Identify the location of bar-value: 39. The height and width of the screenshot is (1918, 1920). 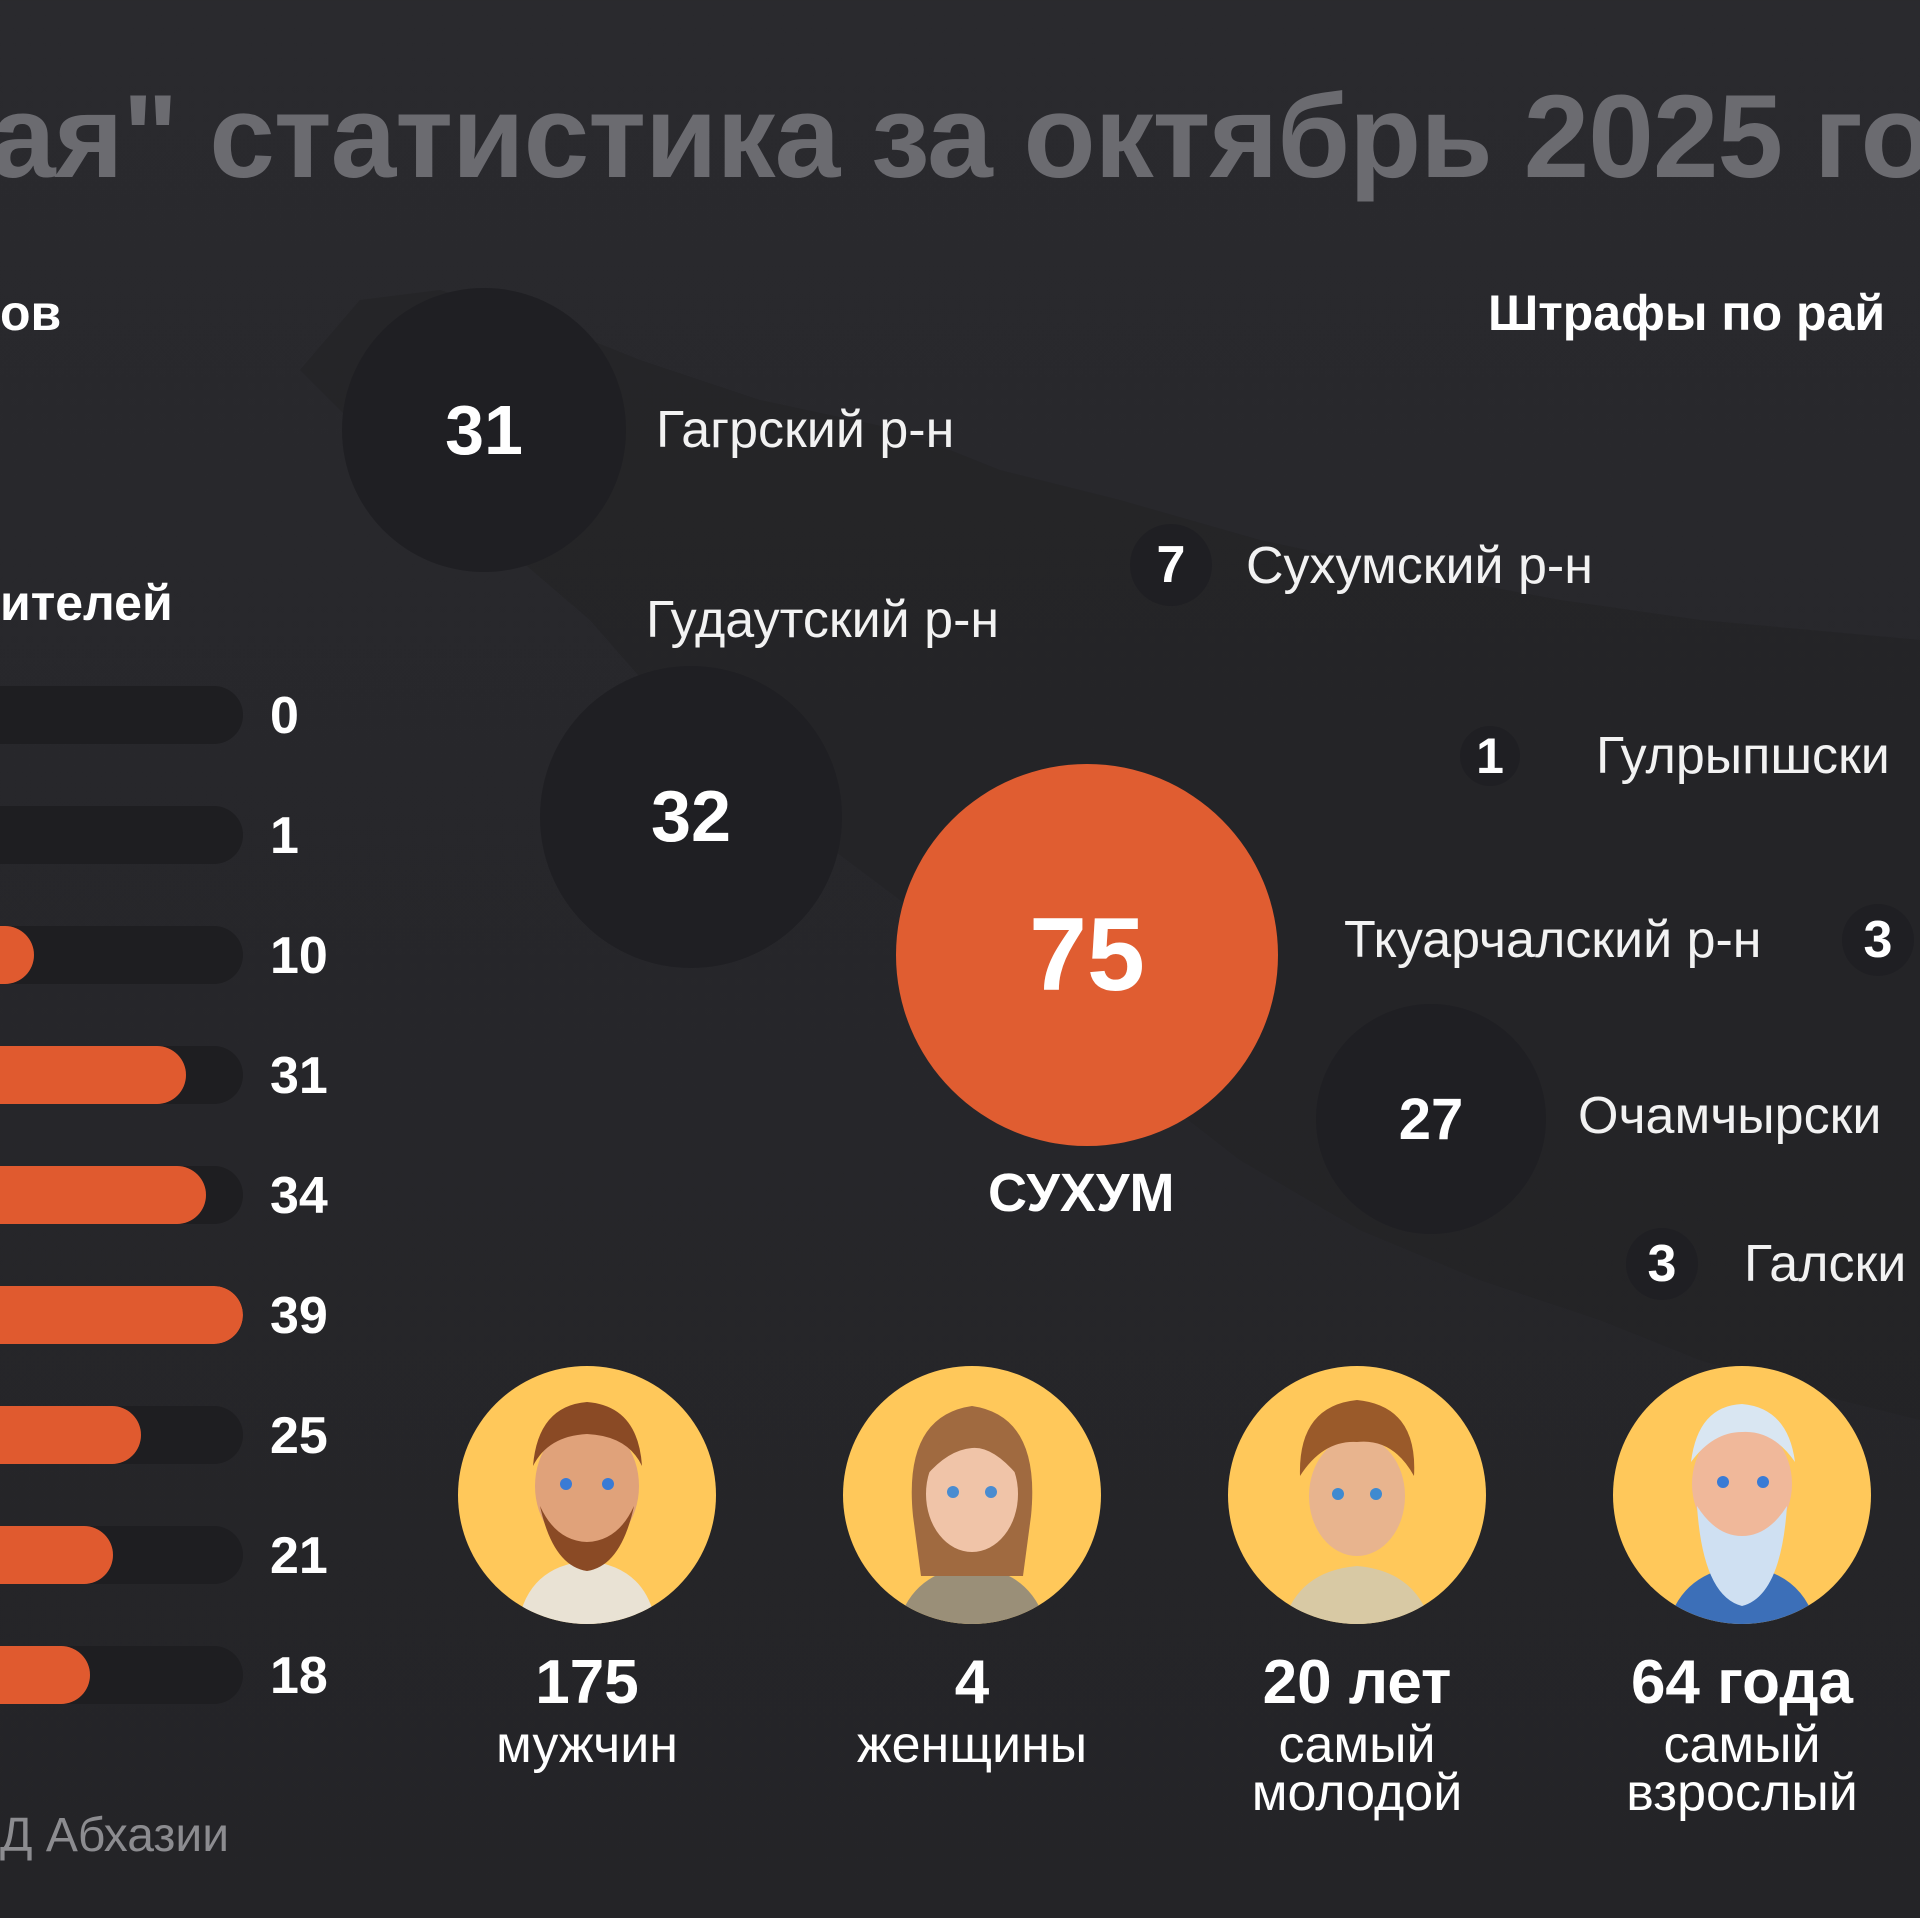
(299, 1316).